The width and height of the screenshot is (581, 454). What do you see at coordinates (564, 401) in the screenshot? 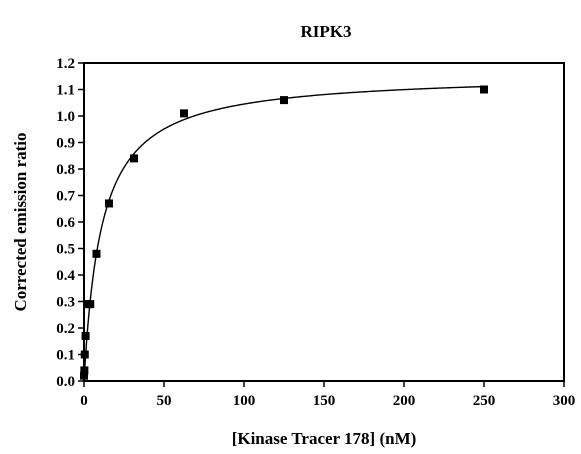
I see `x-tick-label: 300` at bounding box center [564, 401].